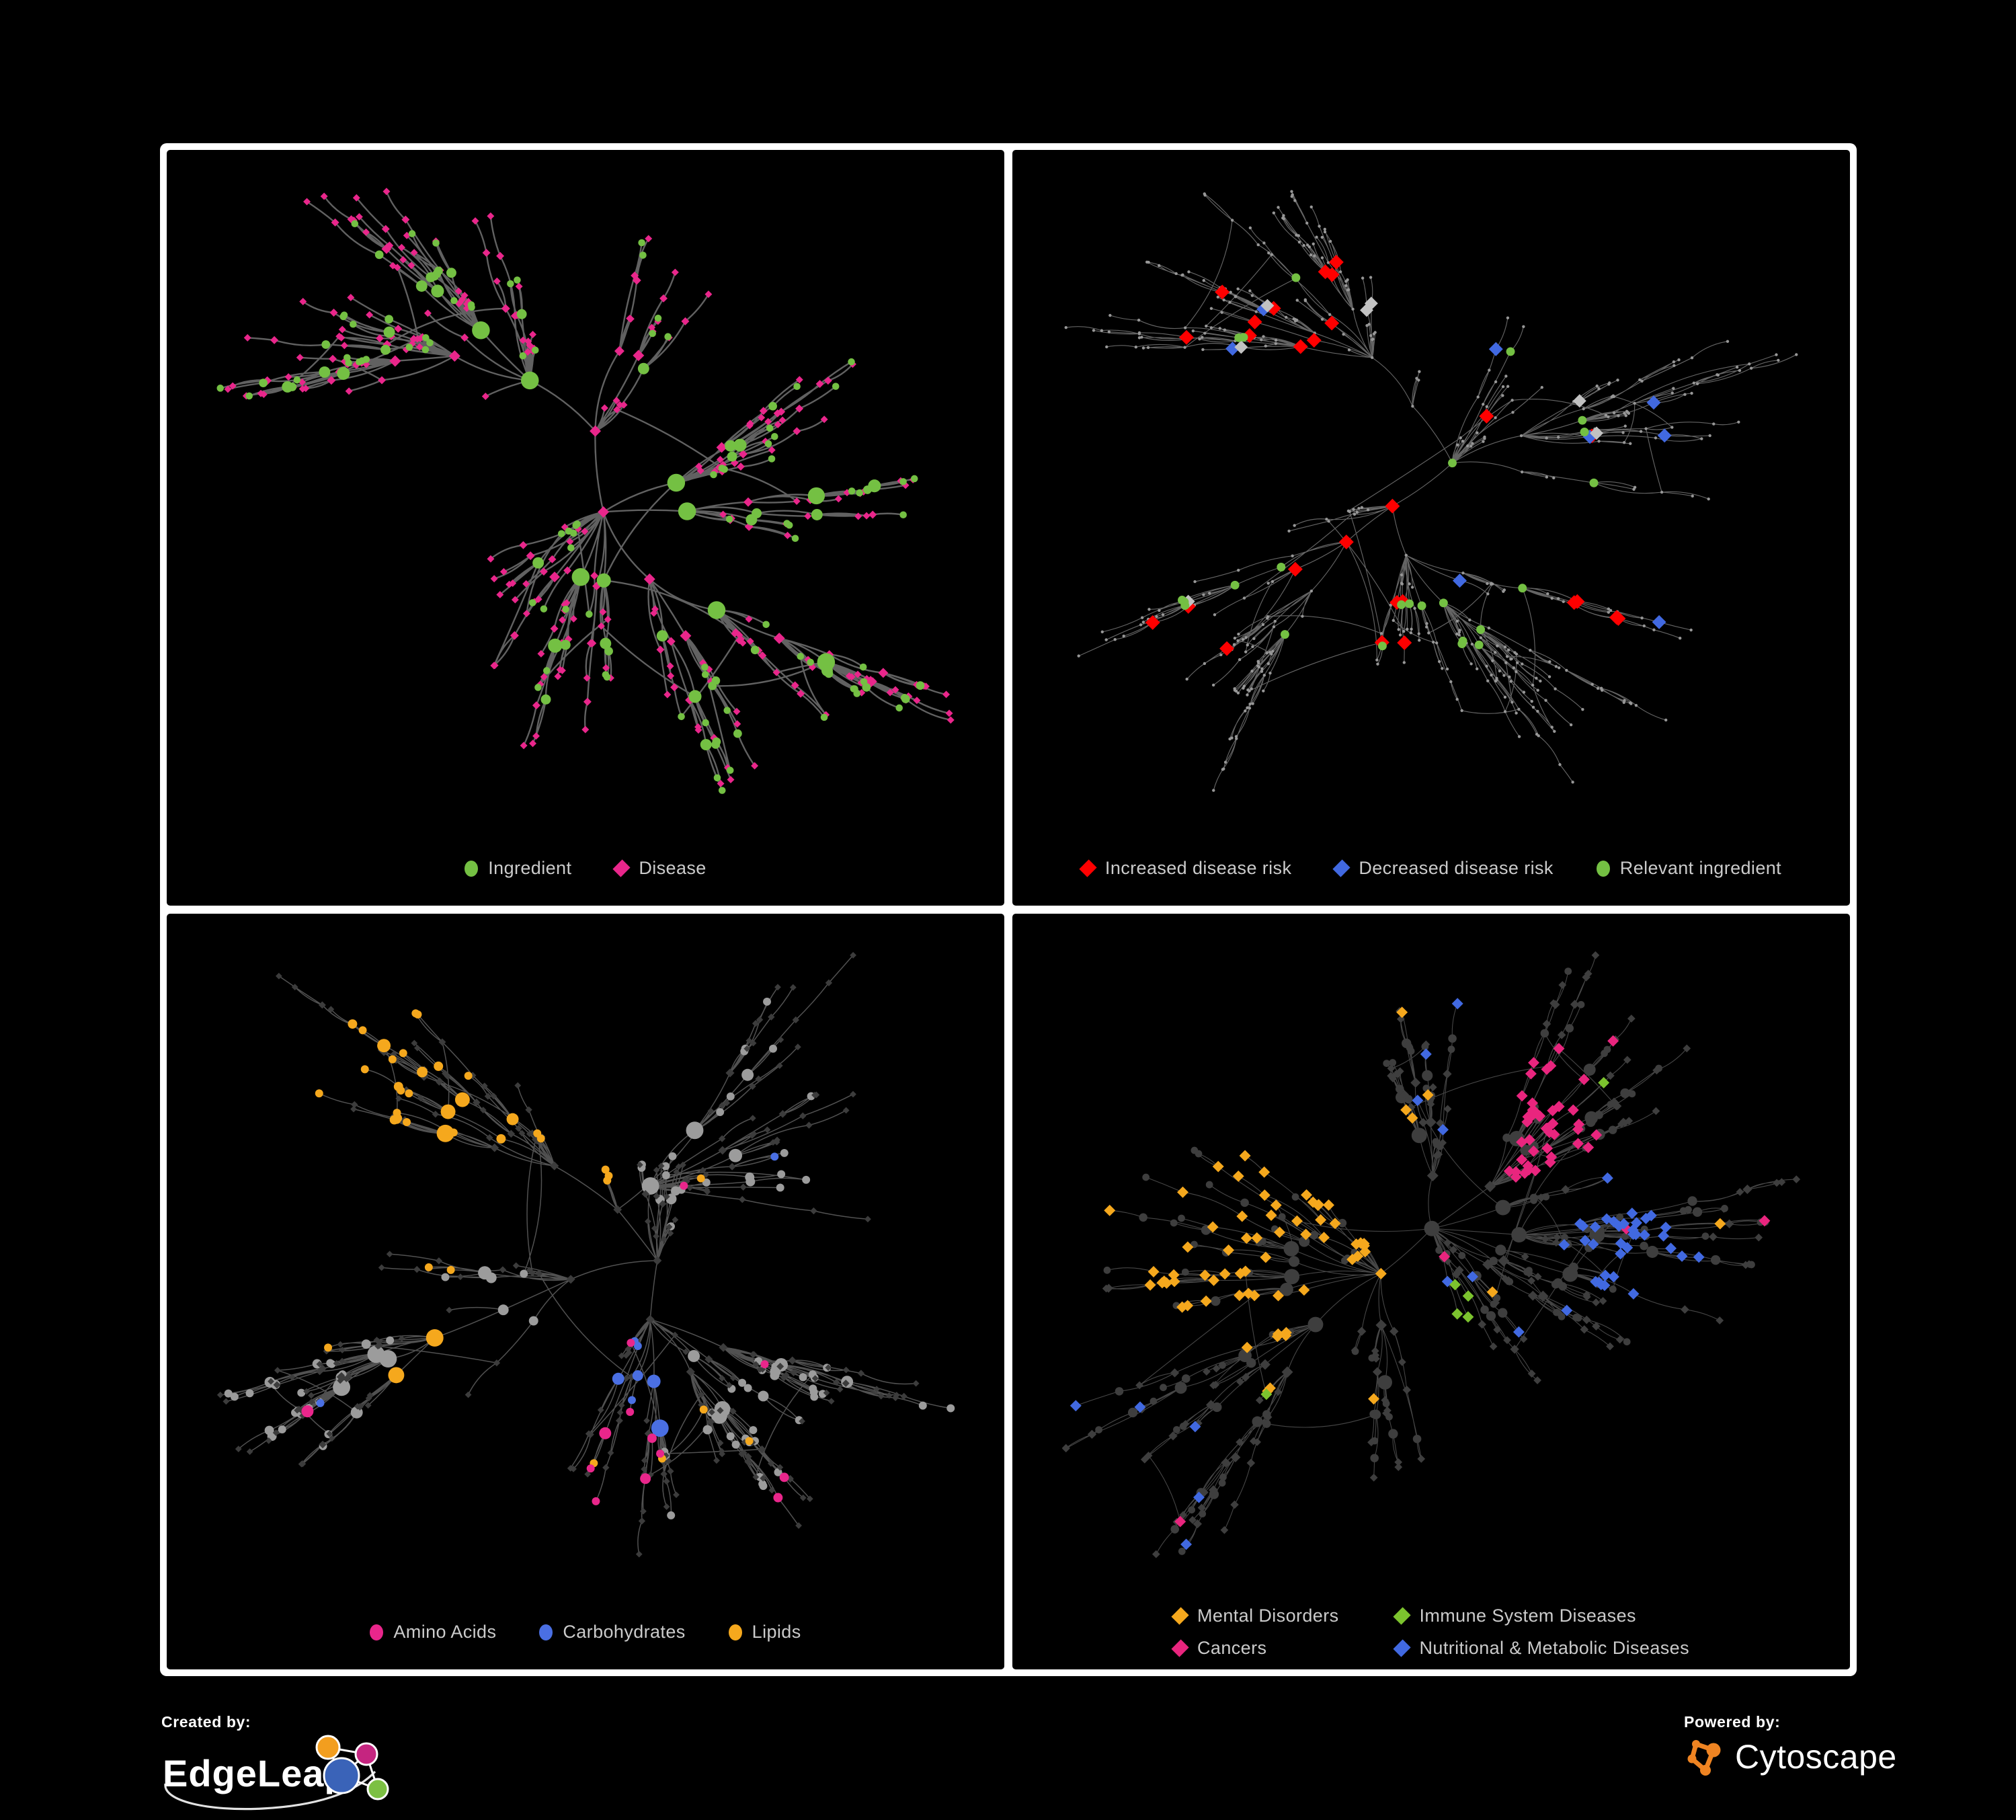 The image size is (2016, 1820). I want to click on legend-item-ingredient: Ingredient, so click(518, 868).